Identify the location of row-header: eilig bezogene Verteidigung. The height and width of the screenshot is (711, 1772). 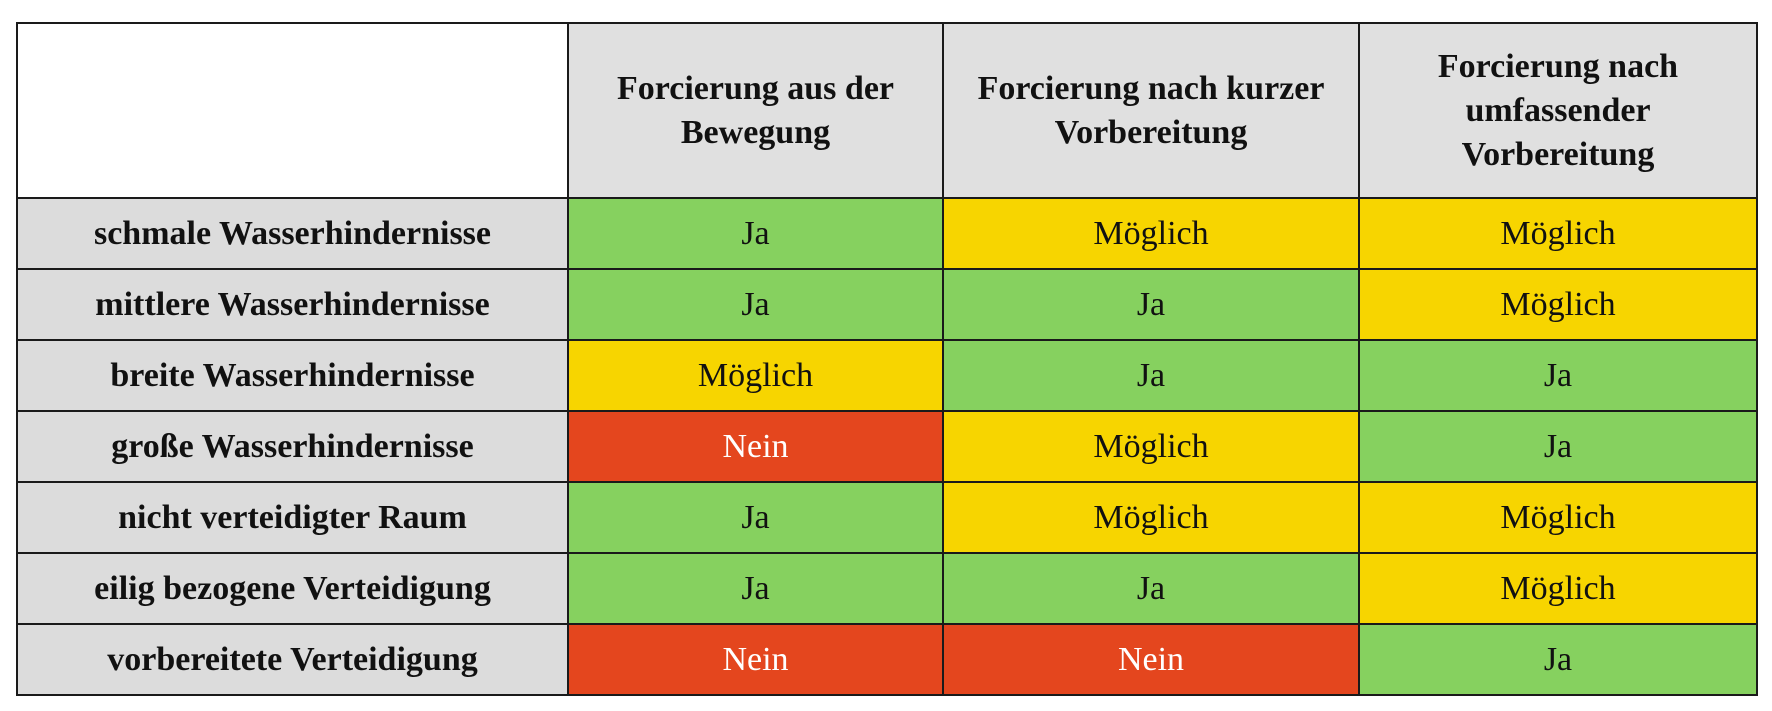
(292, 588).